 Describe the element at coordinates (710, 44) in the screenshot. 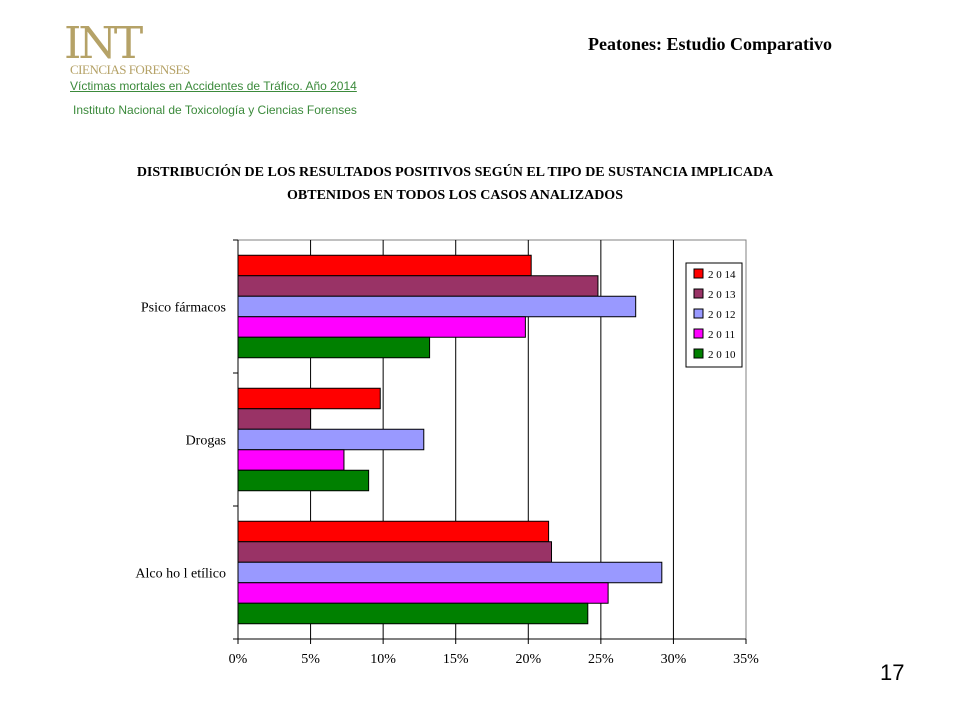

I see `page-title: Peatones: Estudio Comparativo` at that location.